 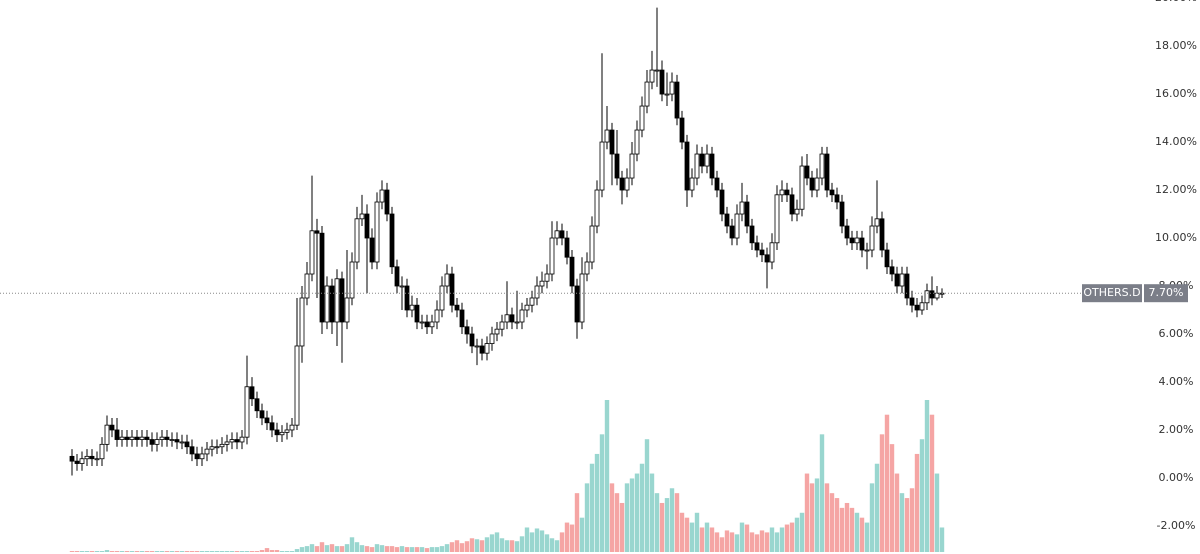 What do you see at coordinates (1176, 477) in the screenshot?
I see `y-tick-label: 0.00%` at bounding box center [1176, 477].